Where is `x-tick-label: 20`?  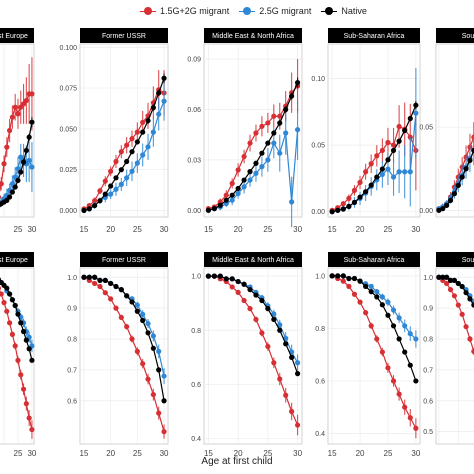 x-tick-label: 20 is located at coordinates (110, 453).